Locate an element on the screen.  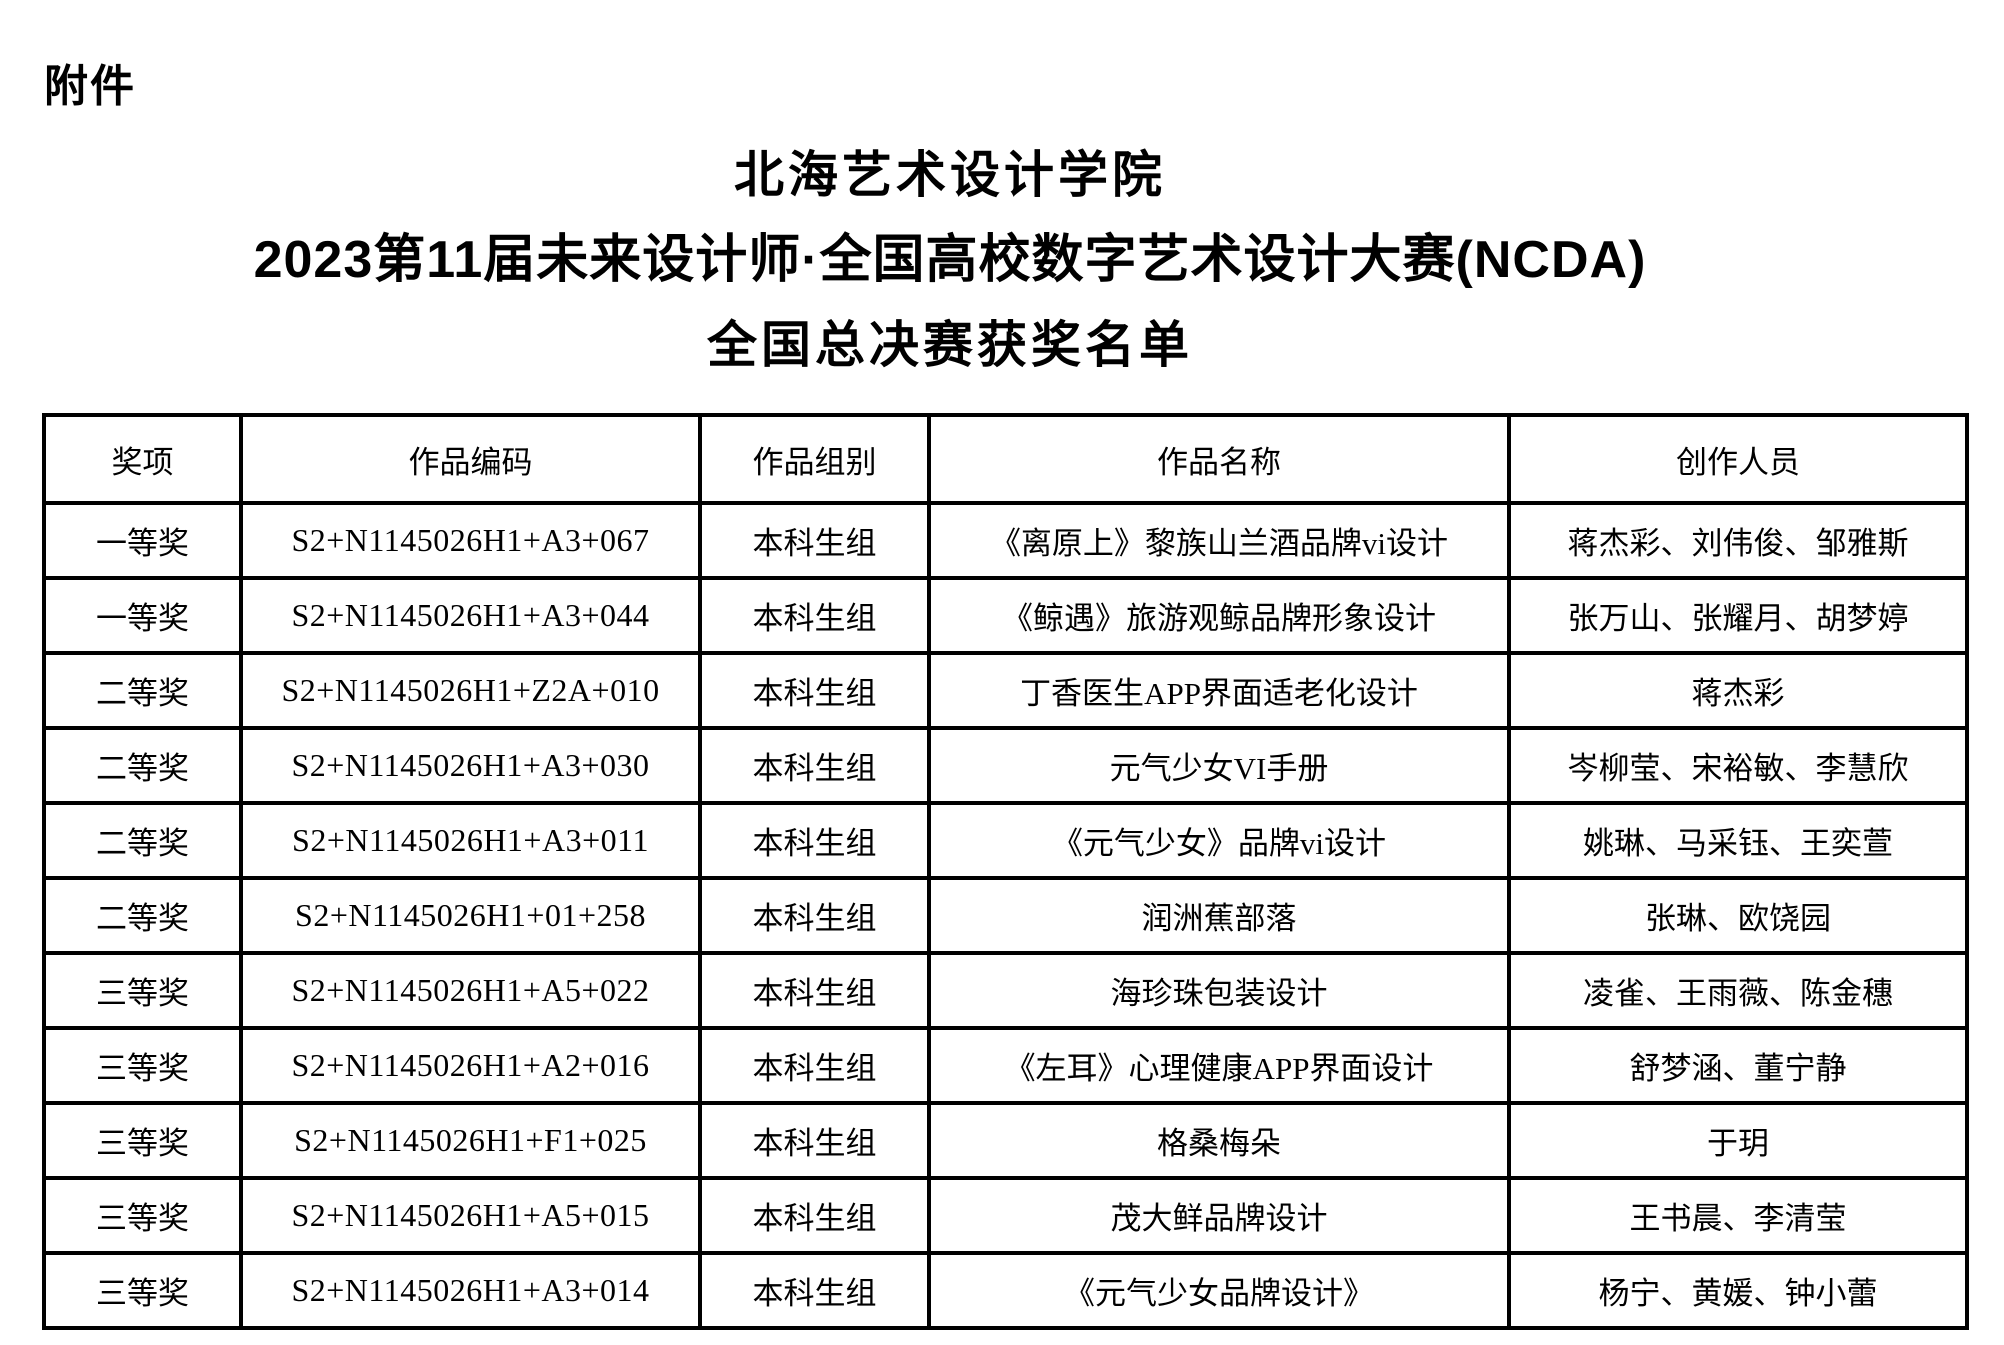
header-award: 奖项 is located at coordinates (142, 459).